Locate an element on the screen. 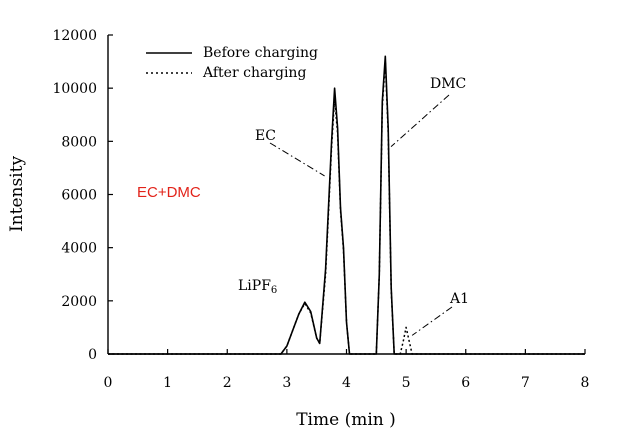 The width and height of the screenshot is (640, 441). legend: Before charging After charging is located at coordinates (232, 63).